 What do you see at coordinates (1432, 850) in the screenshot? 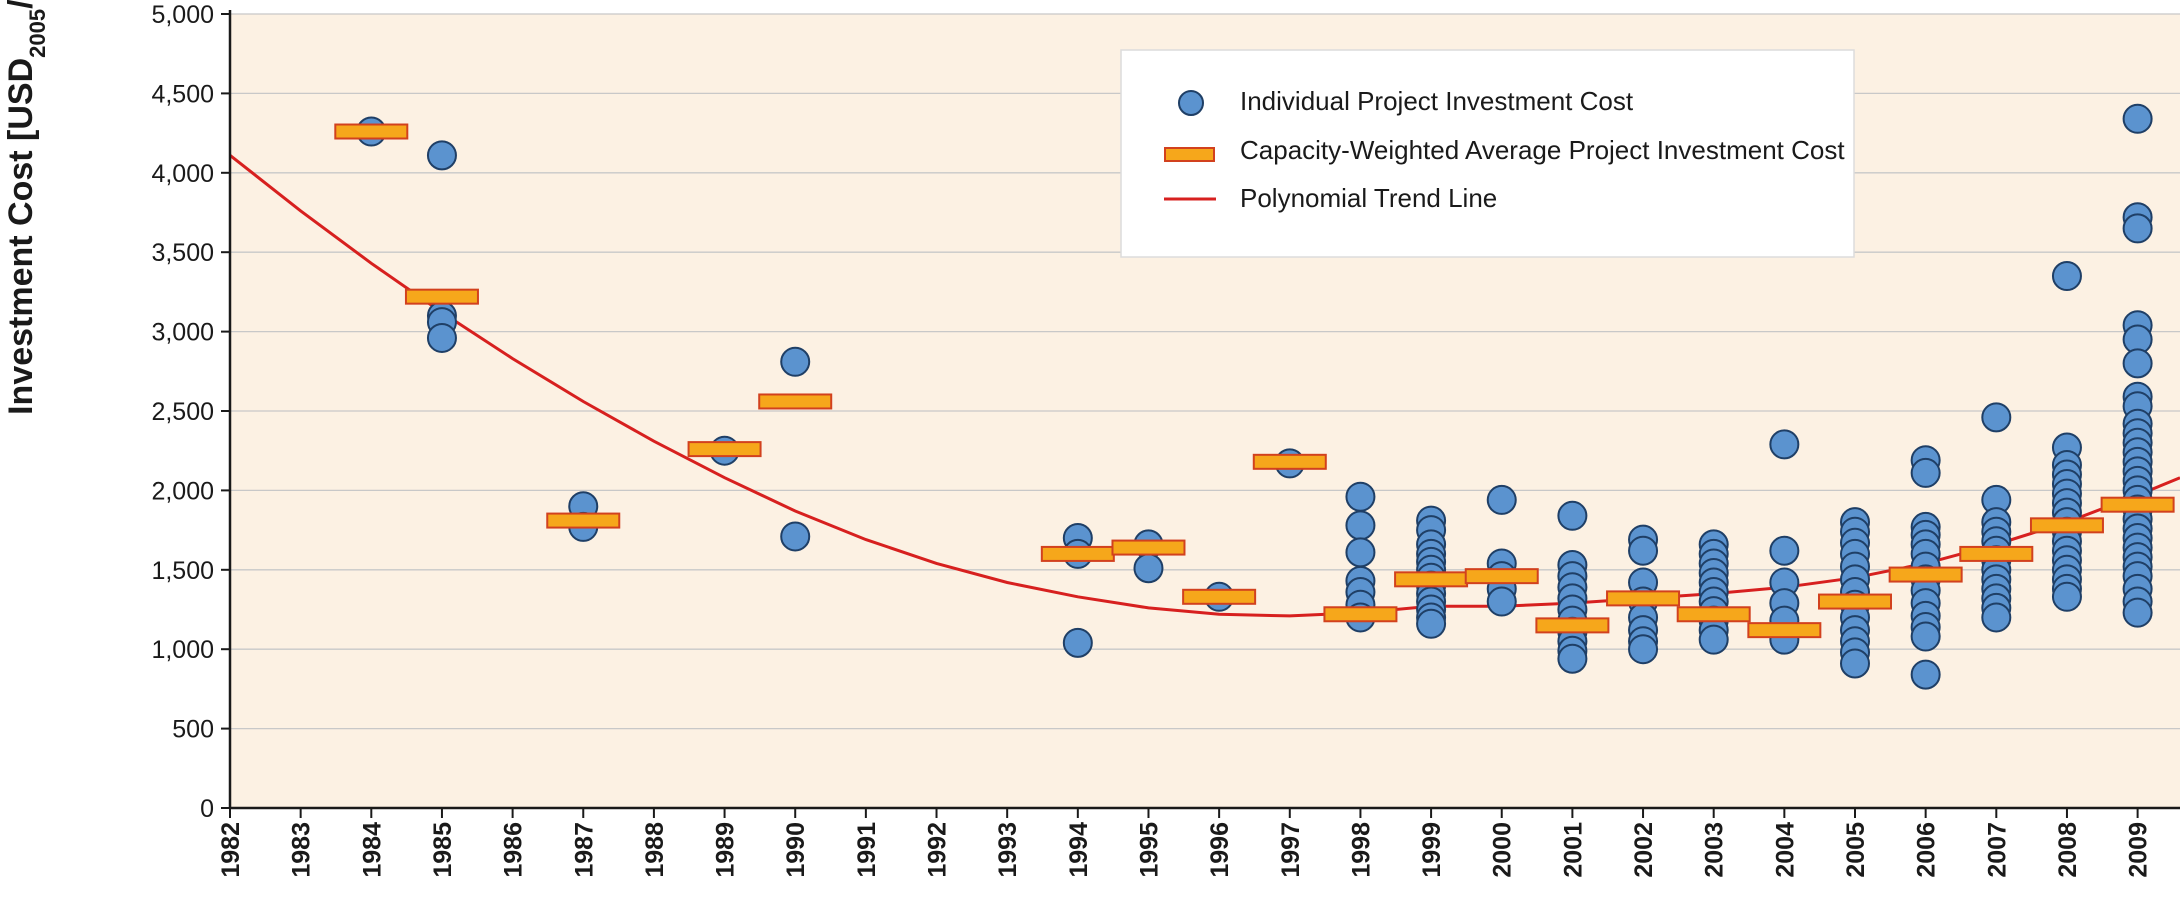
I see `x-tick-label: 1999` at bounding box center [1432, 850].